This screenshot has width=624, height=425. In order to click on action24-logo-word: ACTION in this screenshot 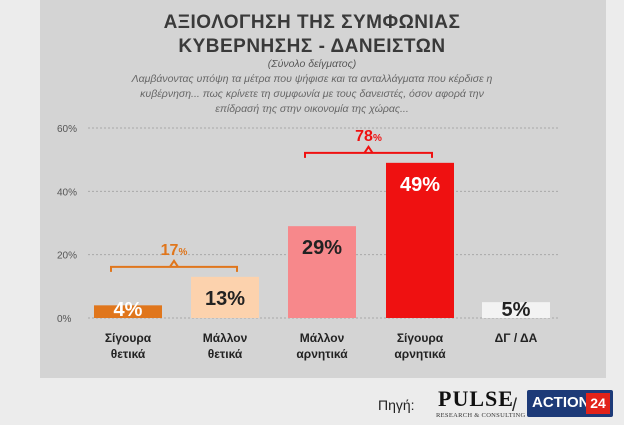, I will do `click(561, 402)`.